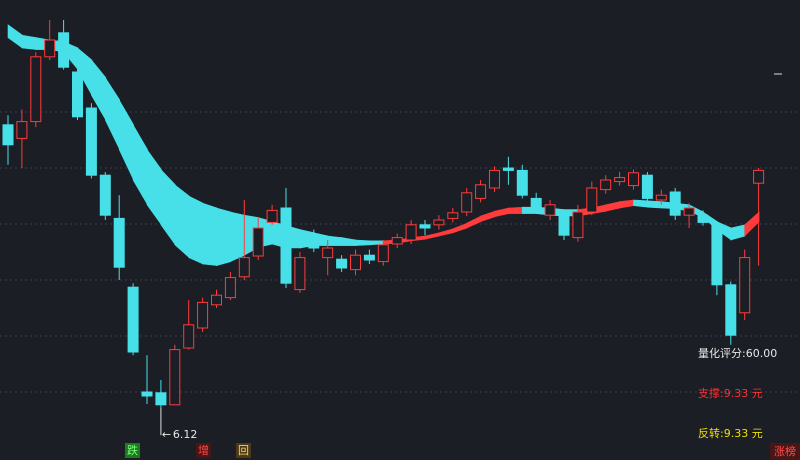 The image size is (800, 460). I want to click on rank-label: 涨榜, so click(785, 451).